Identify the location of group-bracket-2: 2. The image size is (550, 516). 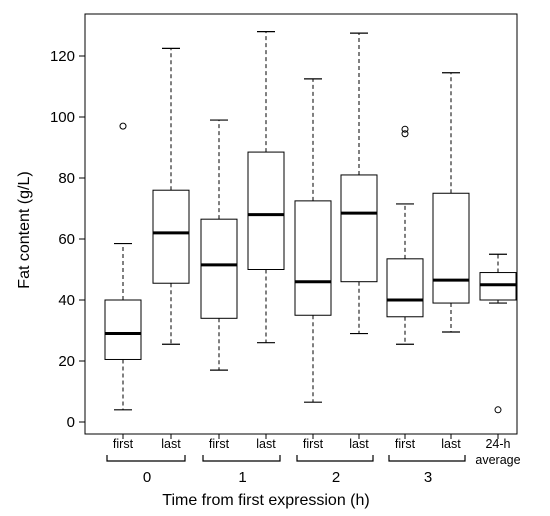
(335, 470).